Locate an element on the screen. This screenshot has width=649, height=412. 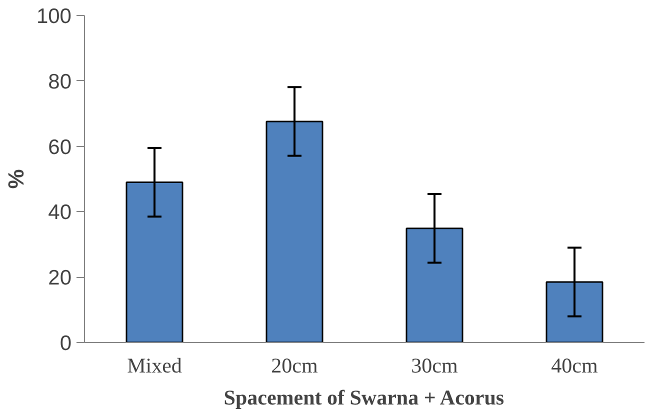
y-axis-title: % is located at coordinates (15, 179).